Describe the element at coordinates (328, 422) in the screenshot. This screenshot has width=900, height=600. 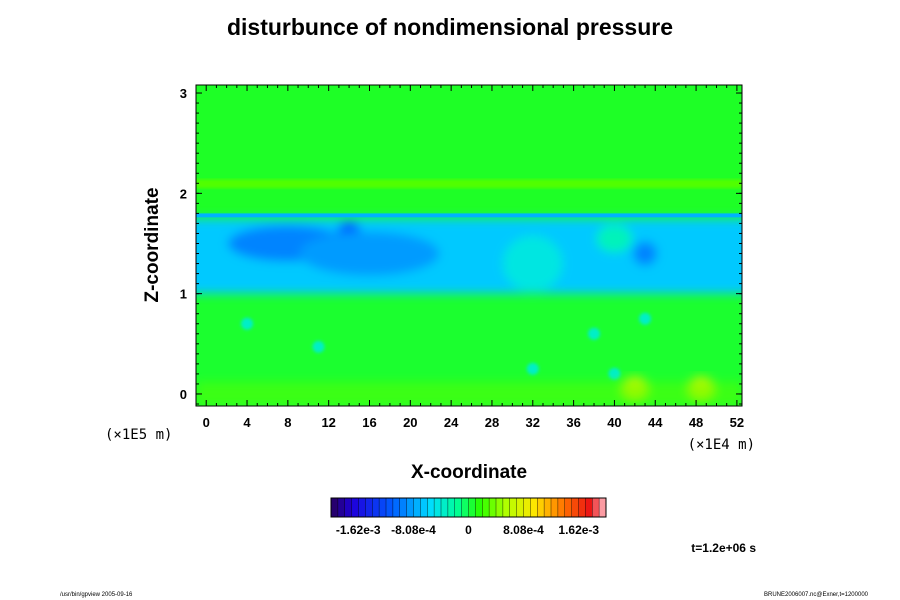
I see `x-tick-label: 12` at that location.